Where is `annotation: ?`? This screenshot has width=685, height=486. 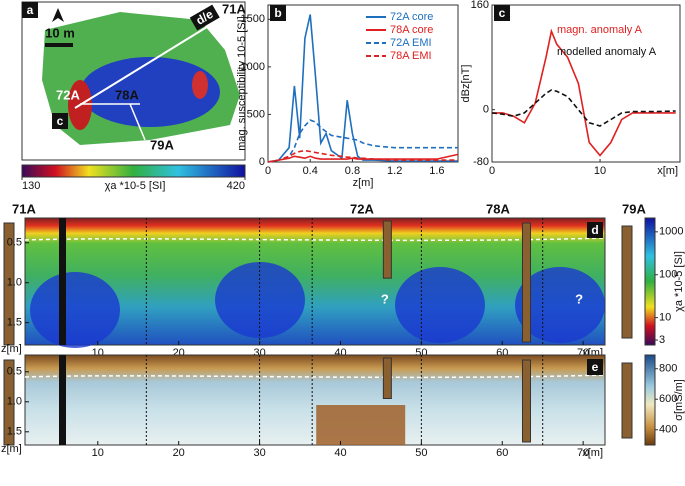 annotation: ? is located at coordinates (385, 298).